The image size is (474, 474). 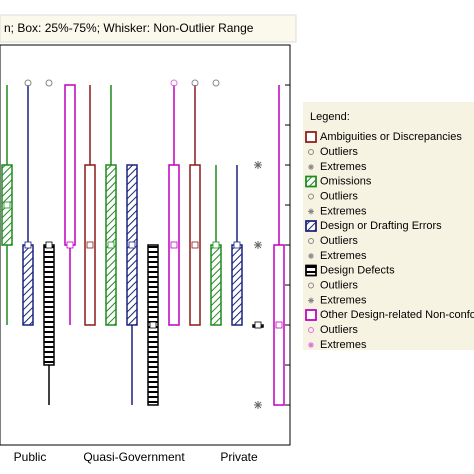 What do you see at coordinates (134, 457) in the screenshot?
I see `x-tick-label: Quasi-Government` at bounding box center [134, 457].